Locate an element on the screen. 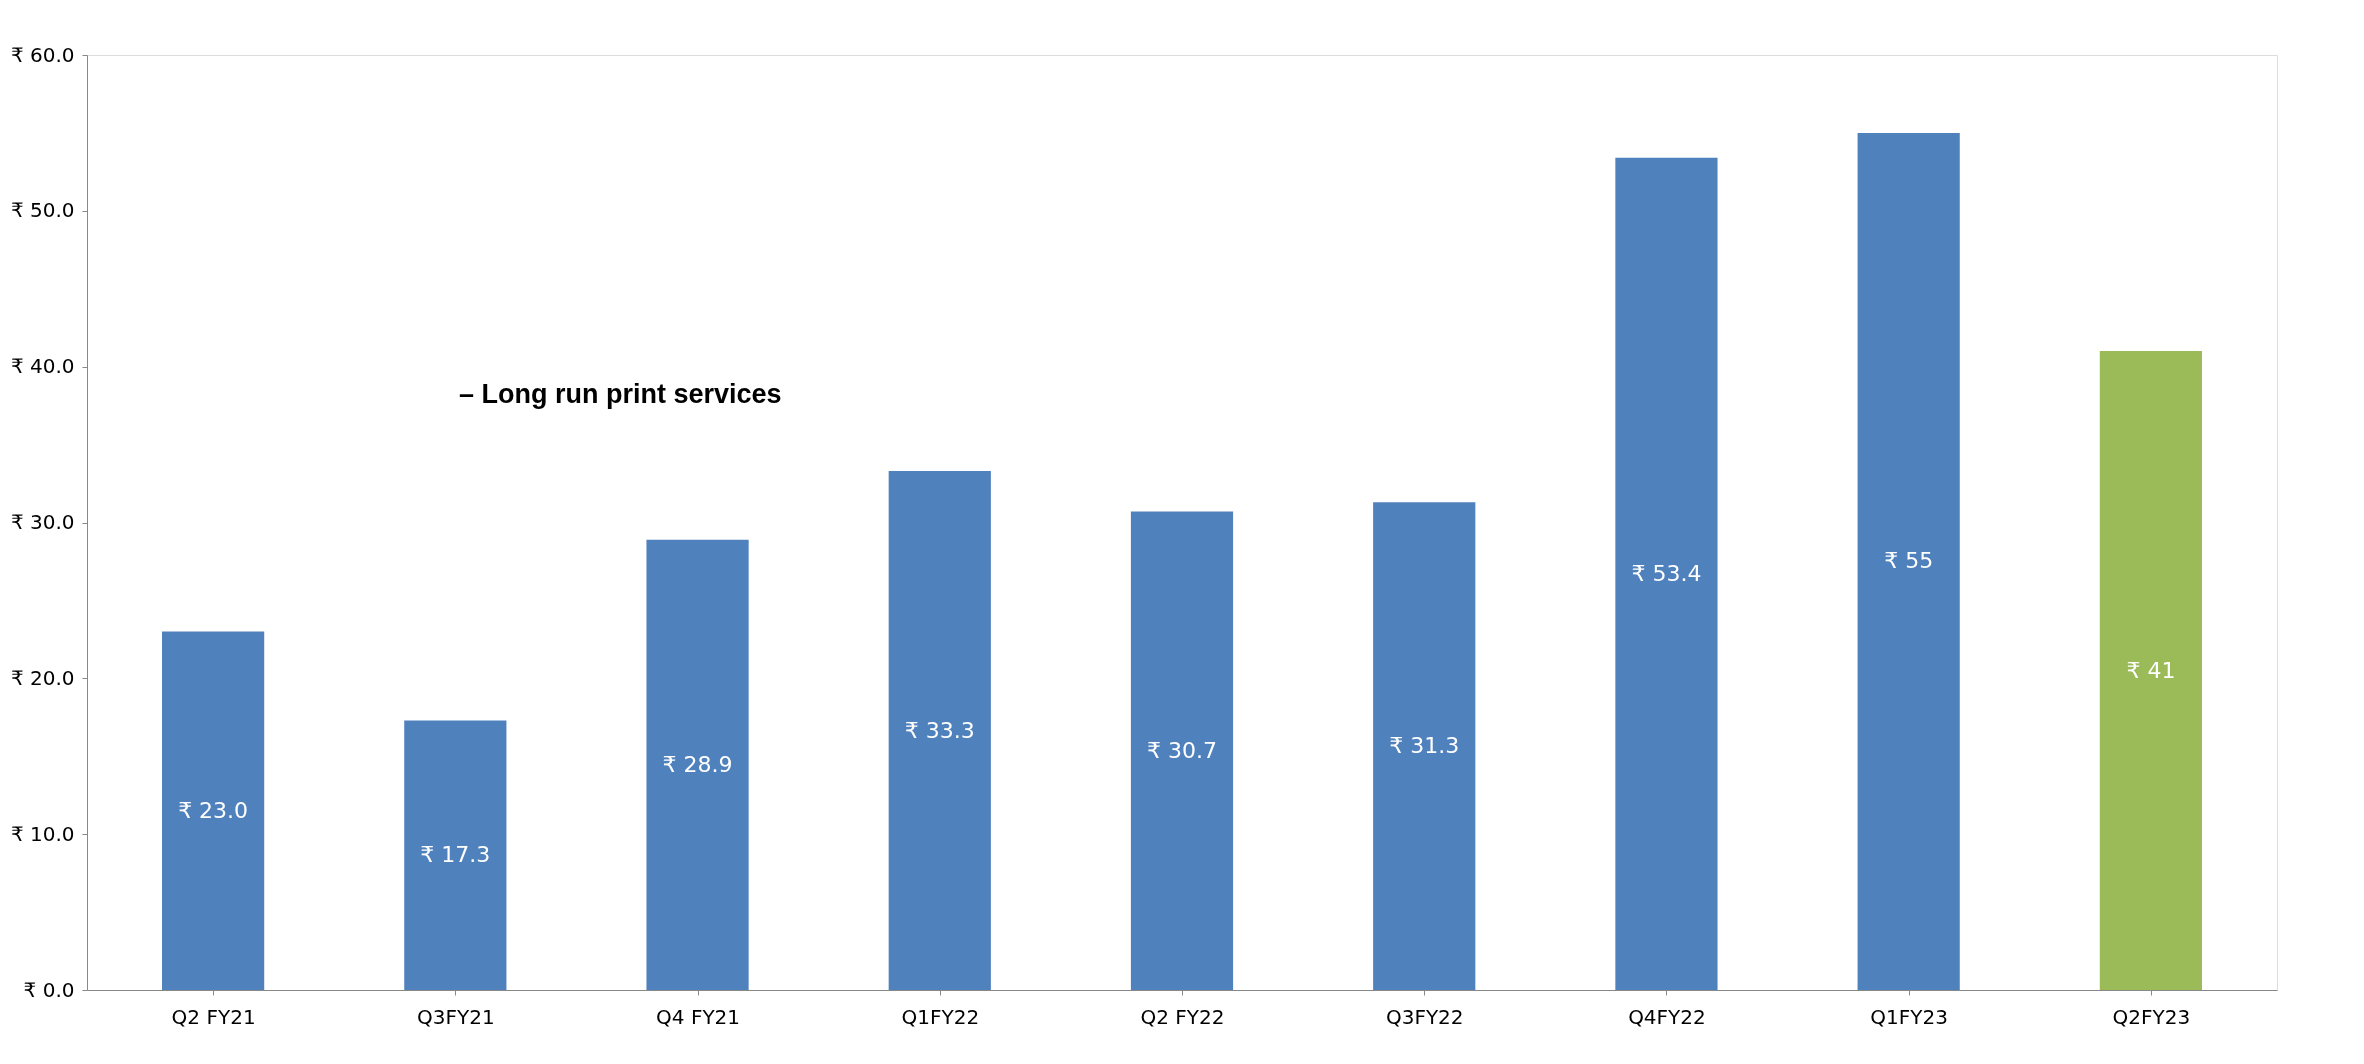  data-label: ₹ 31.3 is located at coordinates (1424, 746).